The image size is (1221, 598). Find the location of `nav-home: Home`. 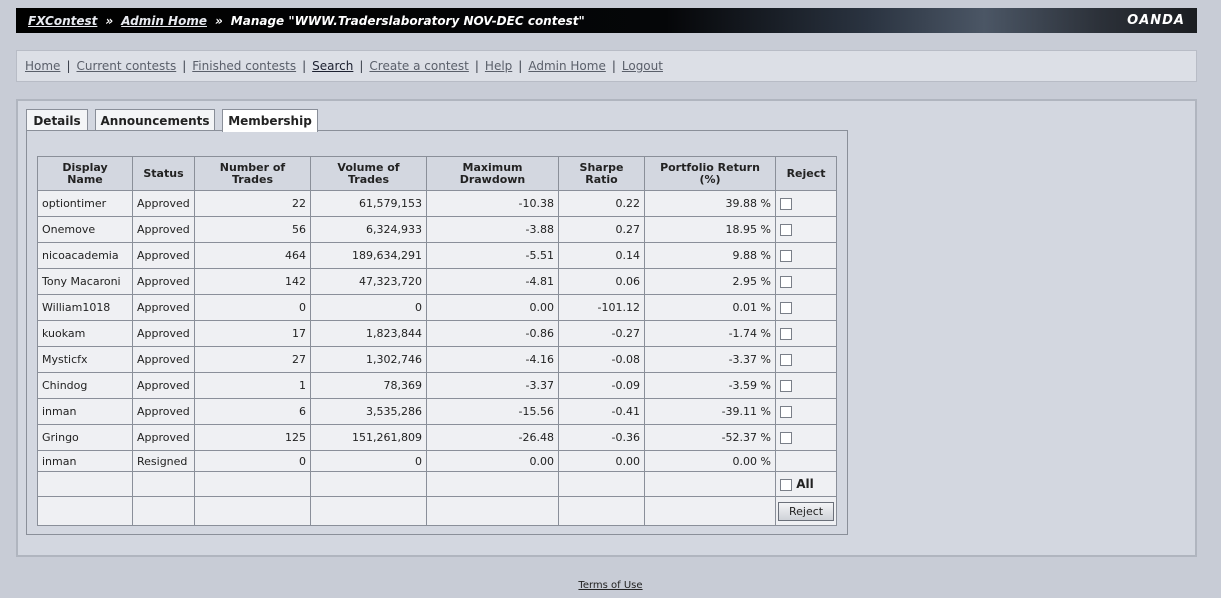

nav-home: Home is located at coordinates (43, 66).